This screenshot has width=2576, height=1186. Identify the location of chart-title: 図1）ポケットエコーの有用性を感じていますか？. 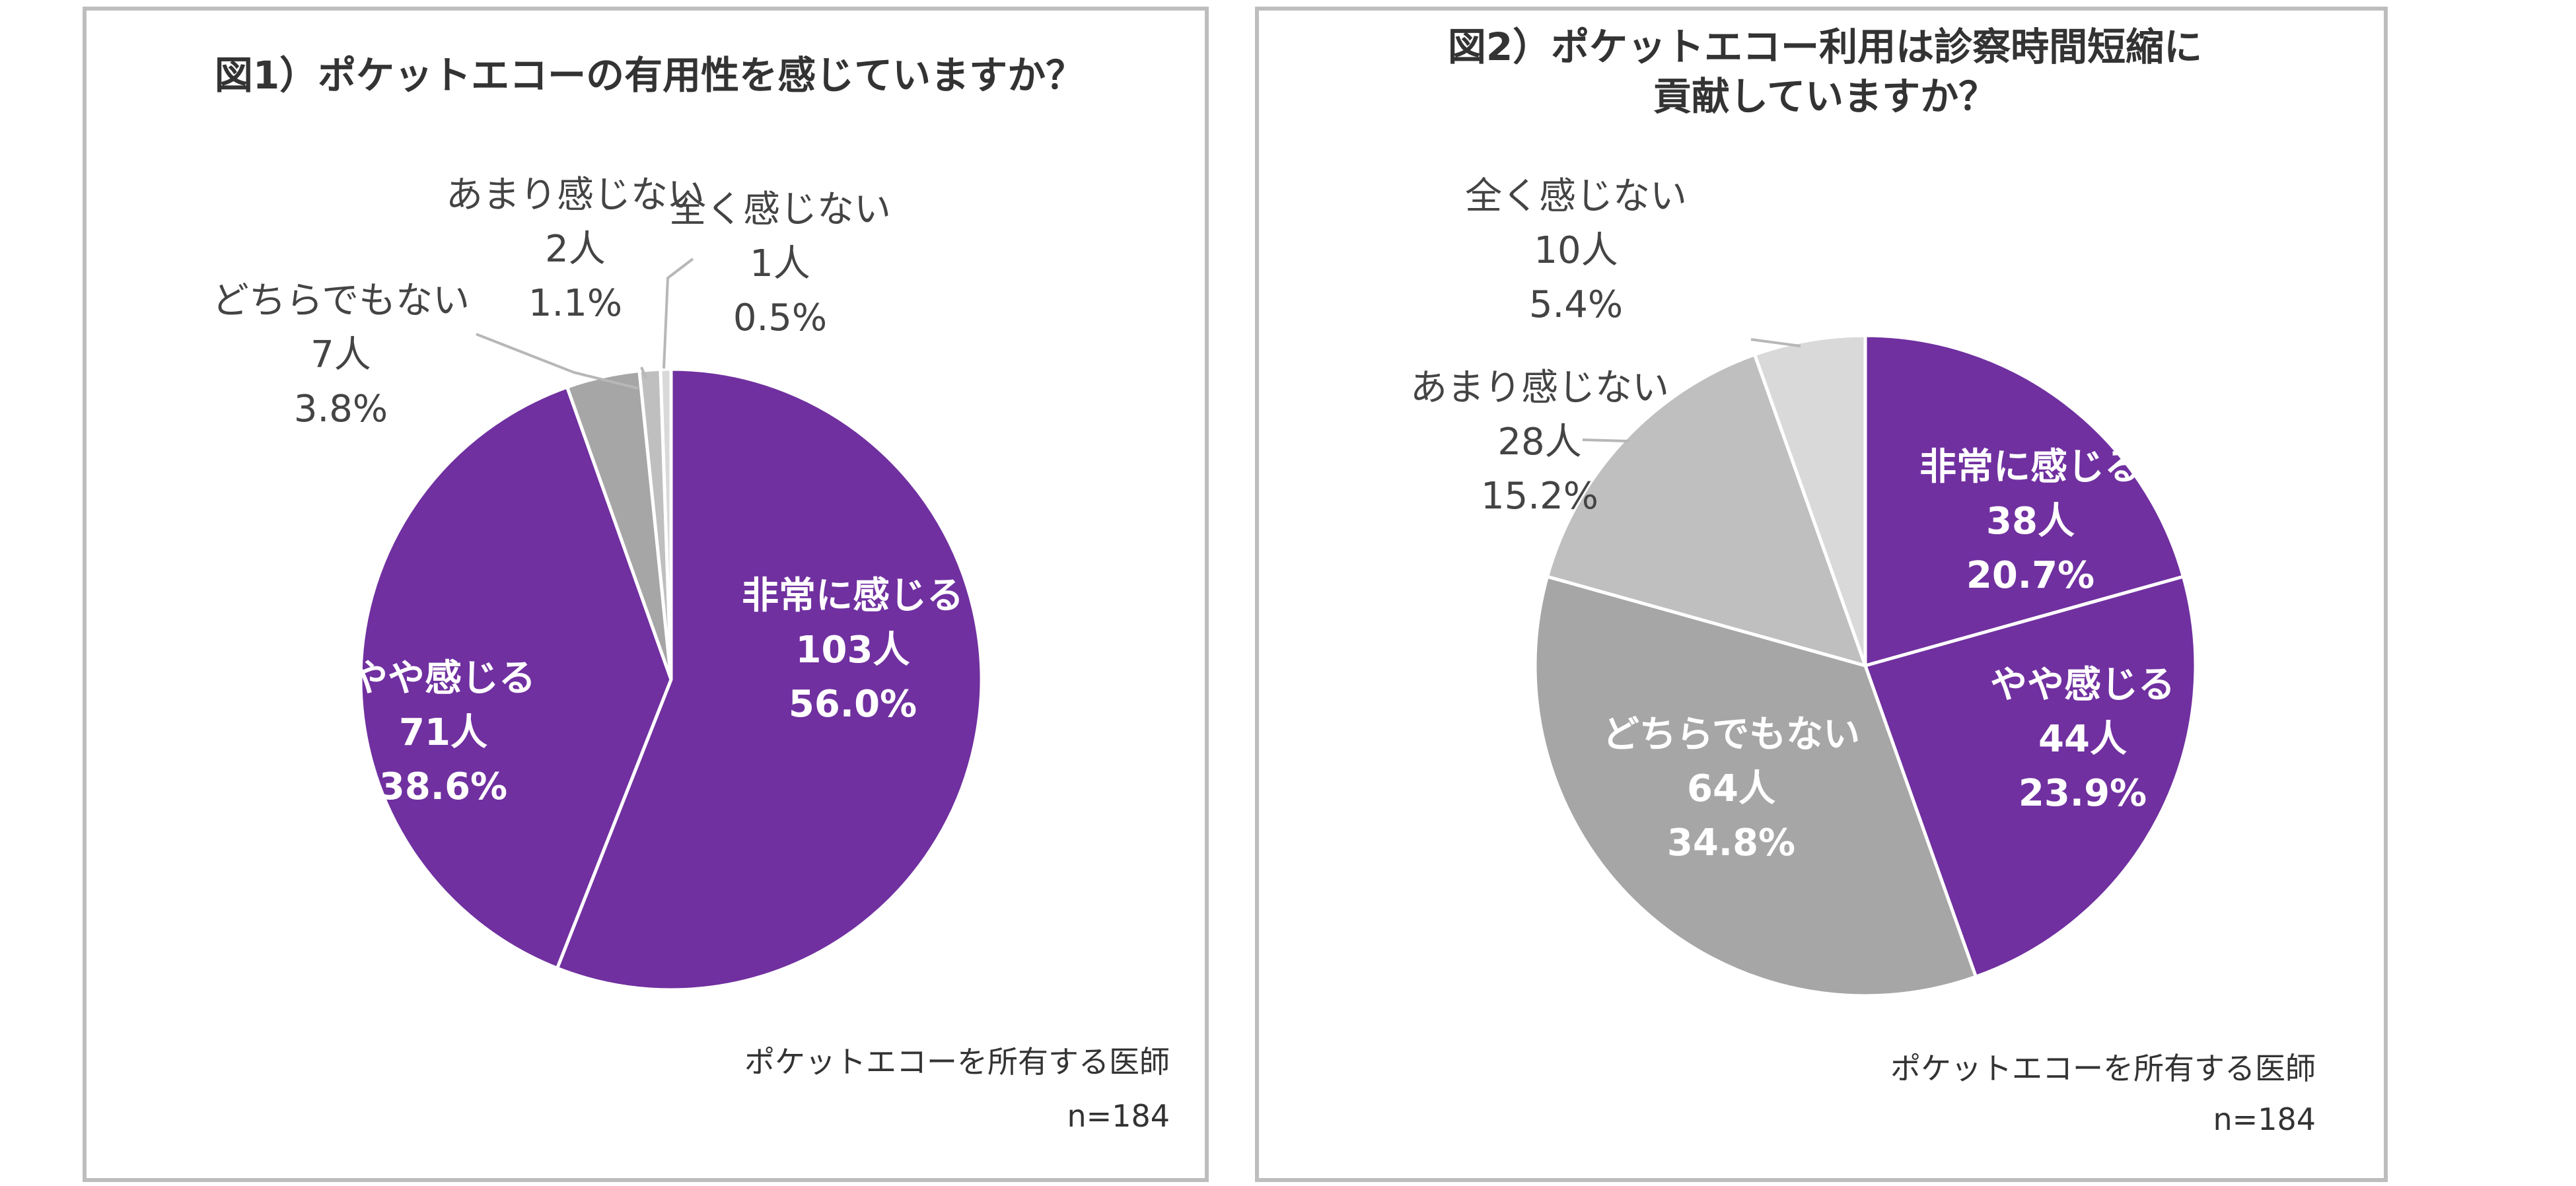
(650, 75).